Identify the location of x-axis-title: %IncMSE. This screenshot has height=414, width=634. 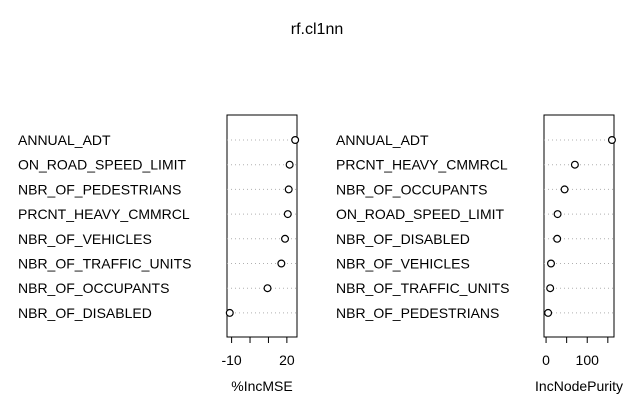
(261, 386).